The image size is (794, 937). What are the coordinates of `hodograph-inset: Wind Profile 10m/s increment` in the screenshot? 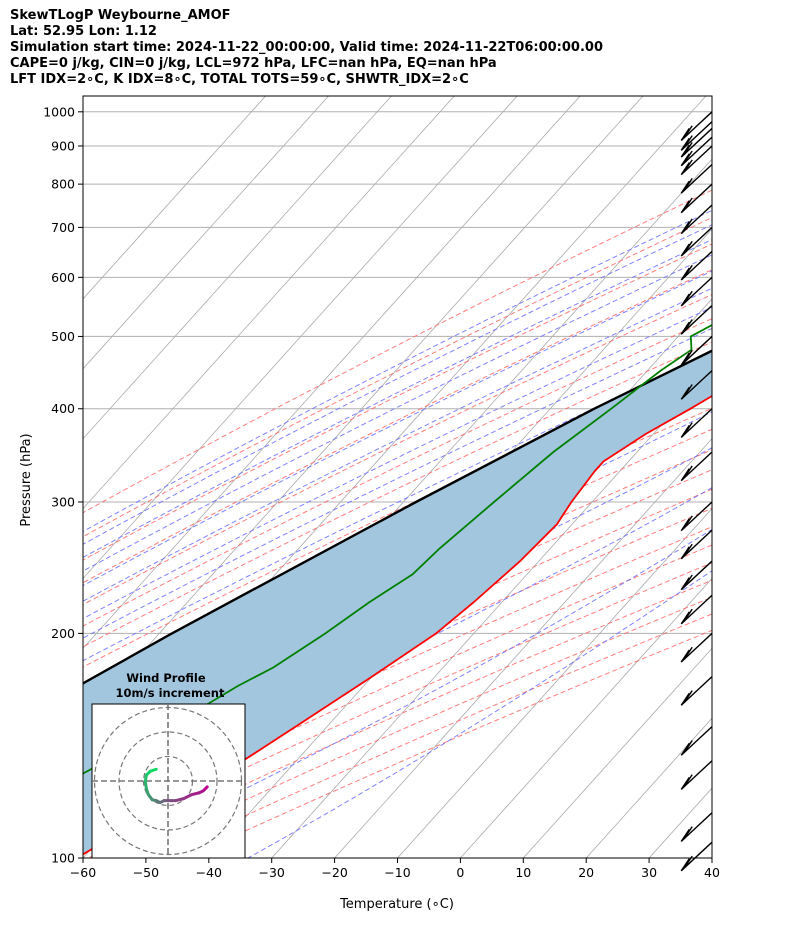 It's located at (168, 765).